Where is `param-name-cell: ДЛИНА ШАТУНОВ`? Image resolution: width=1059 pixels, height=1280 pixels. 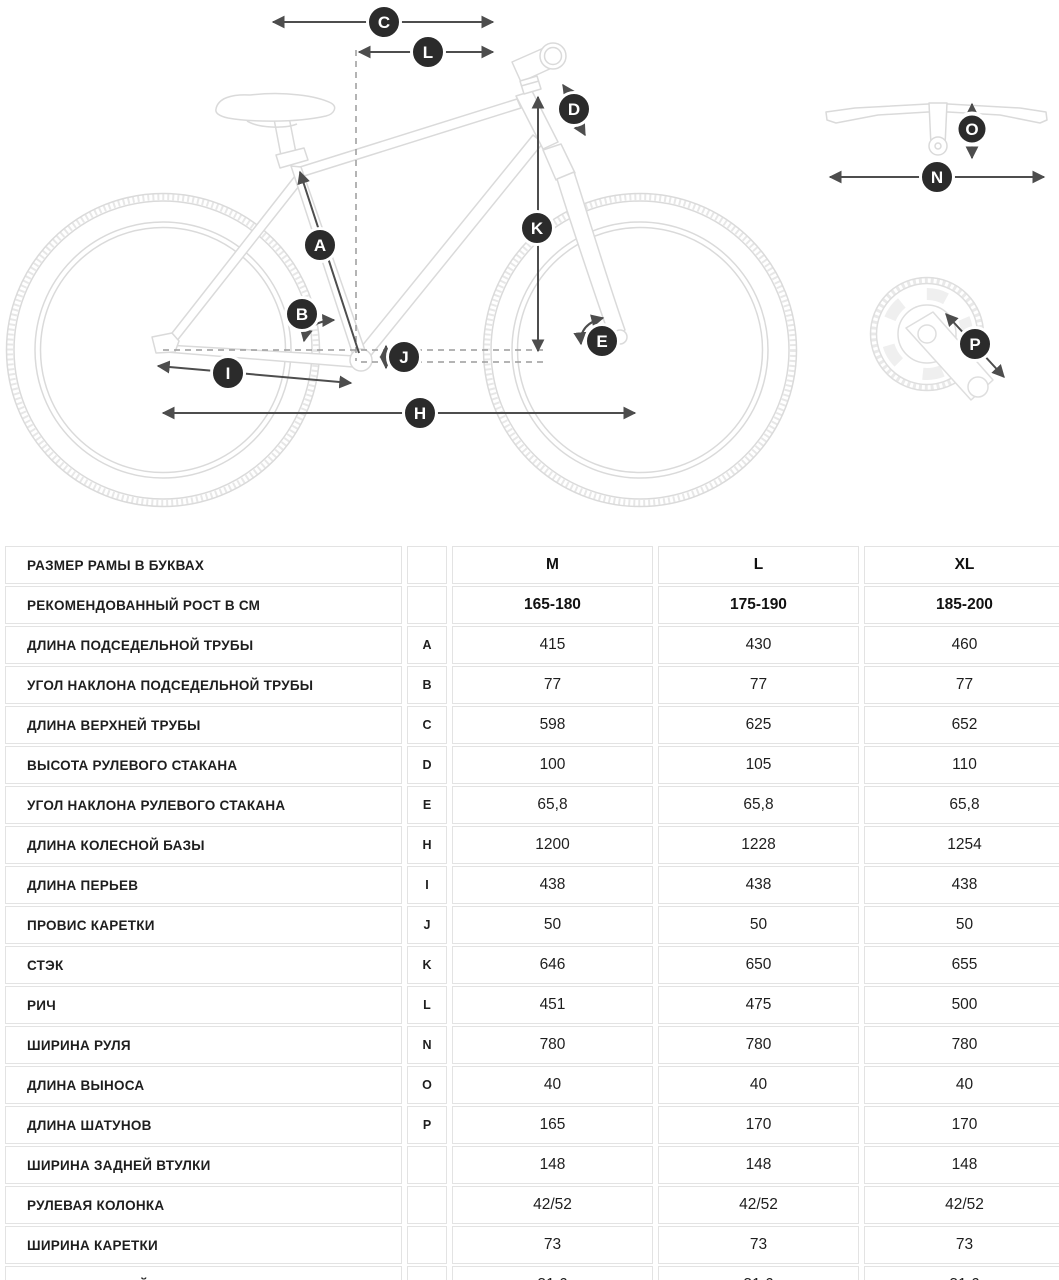
param-name-cell: ДЛИНА ШАТУНОВ is located at coordinates (203, 1125).